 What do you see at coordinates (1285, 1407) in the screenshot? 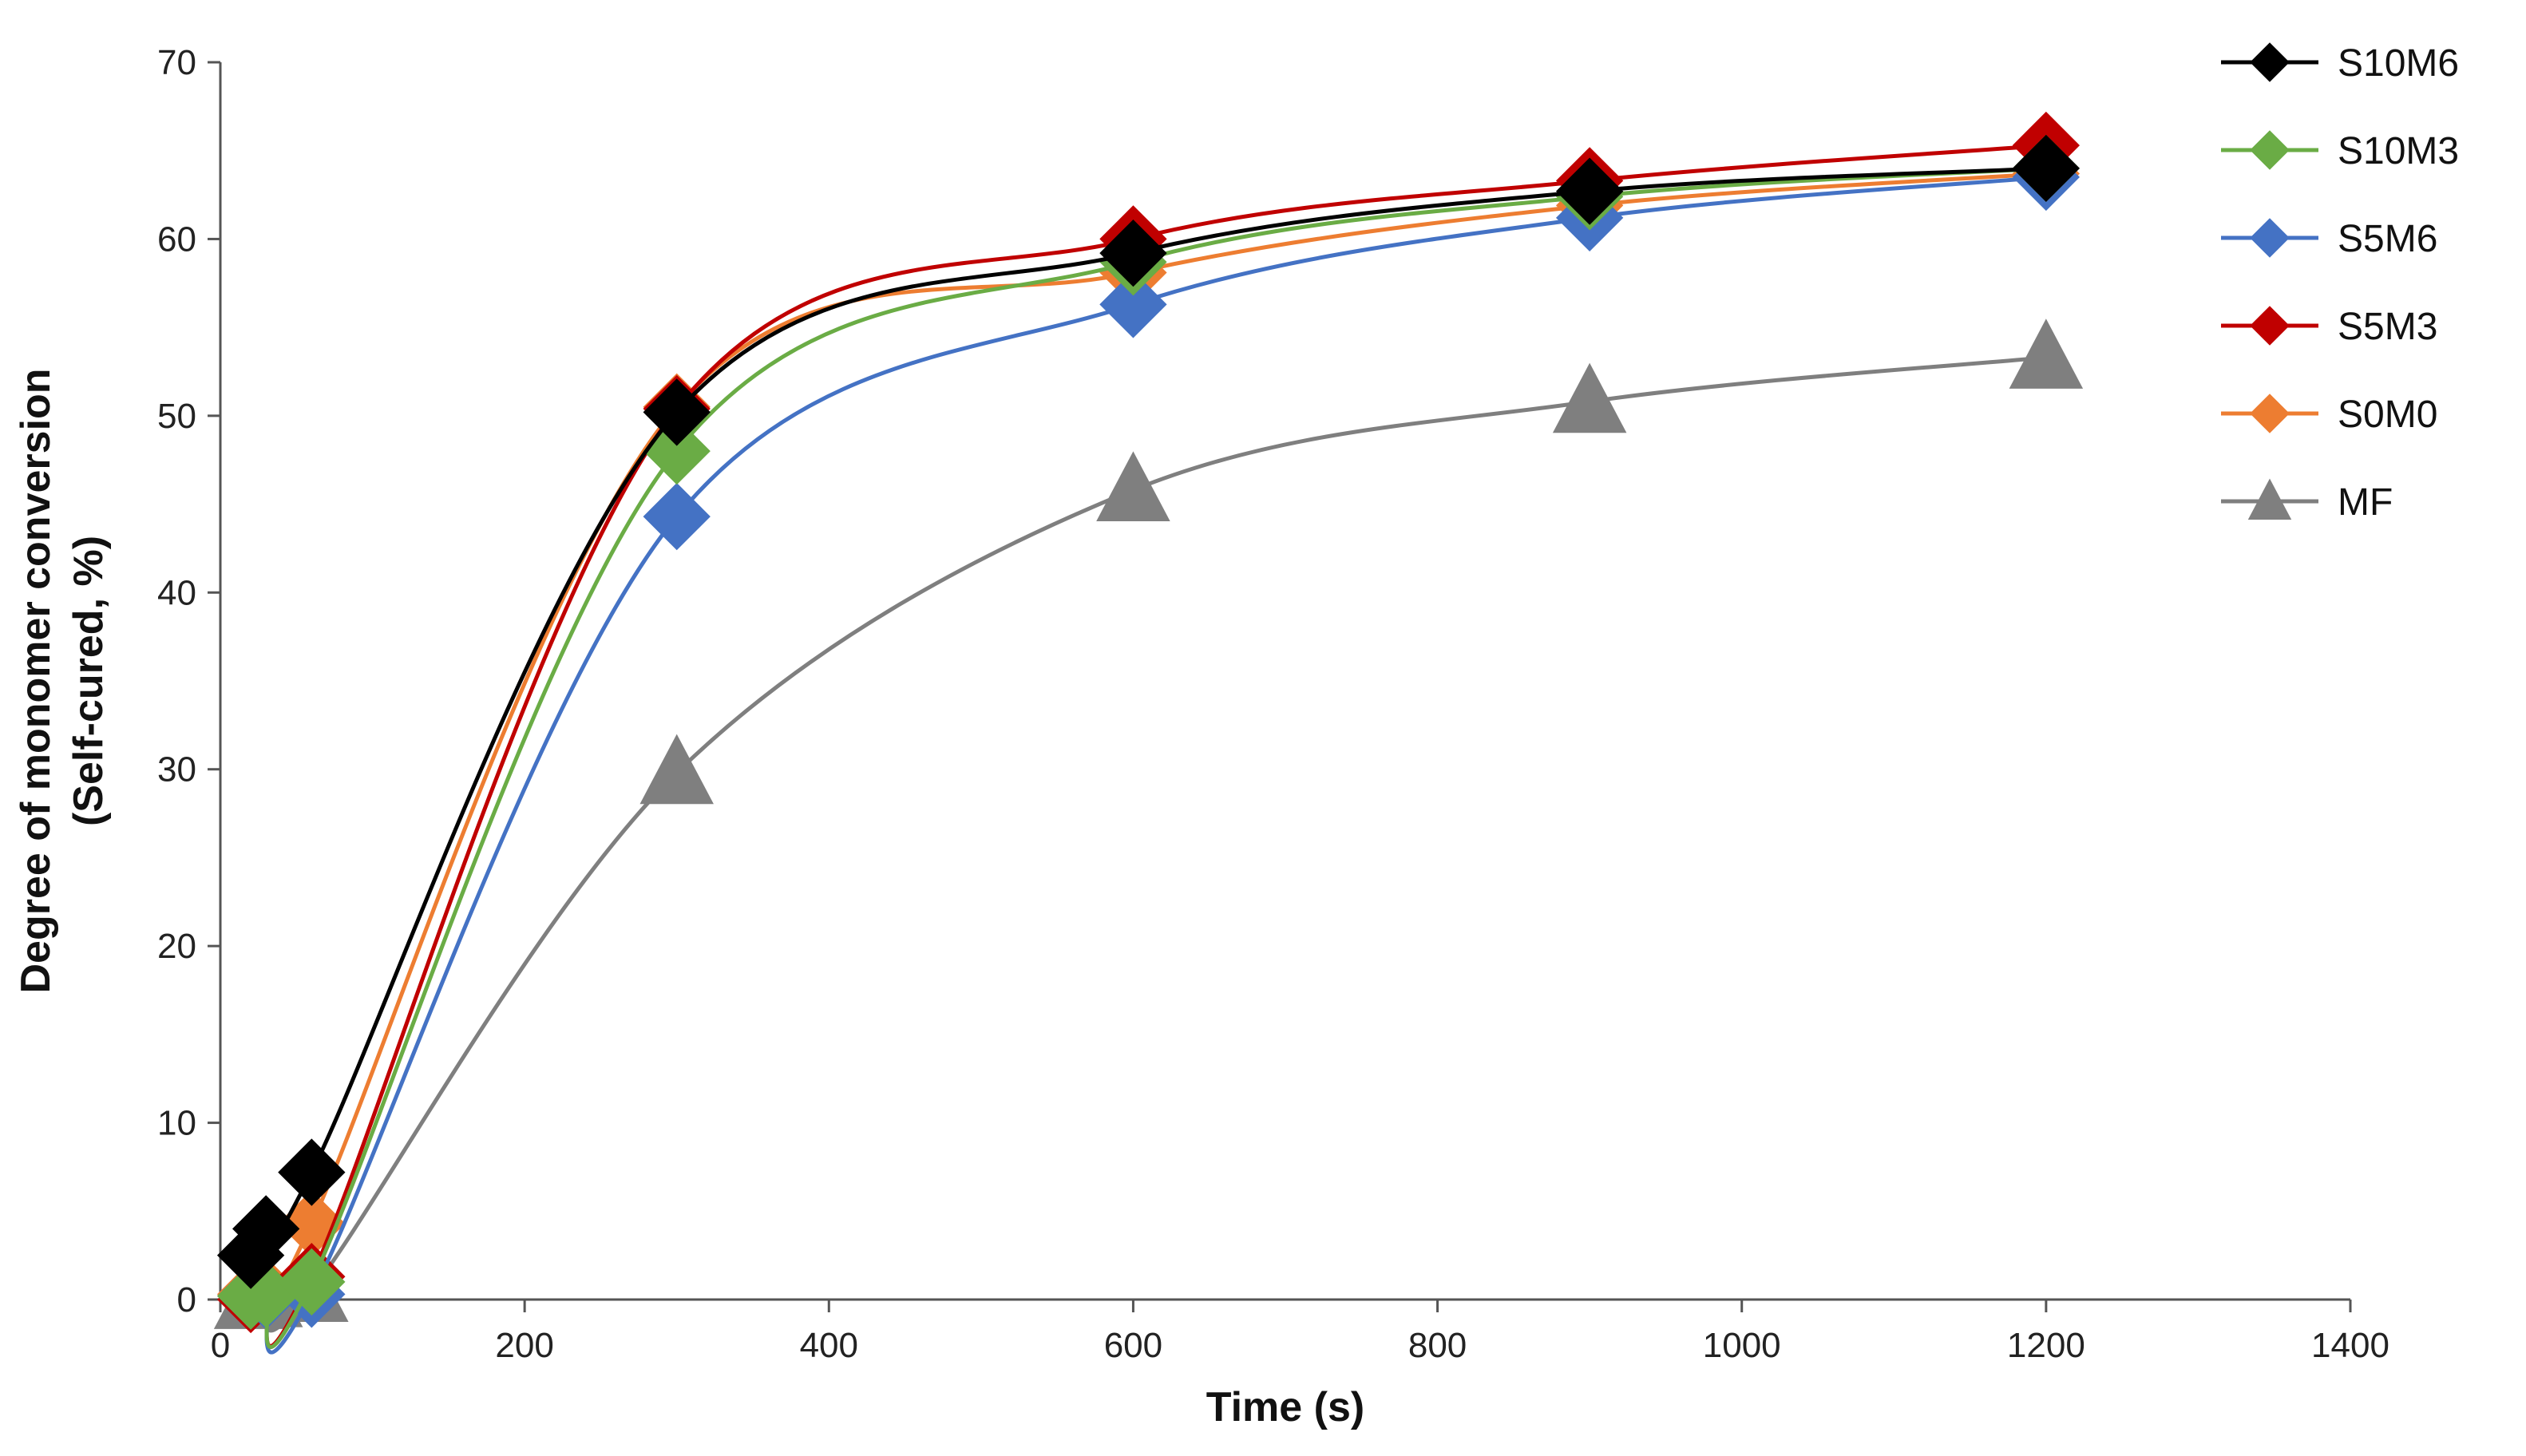
I see `x-axis-title: Time (s)` at bounding box center [1285, 1407].